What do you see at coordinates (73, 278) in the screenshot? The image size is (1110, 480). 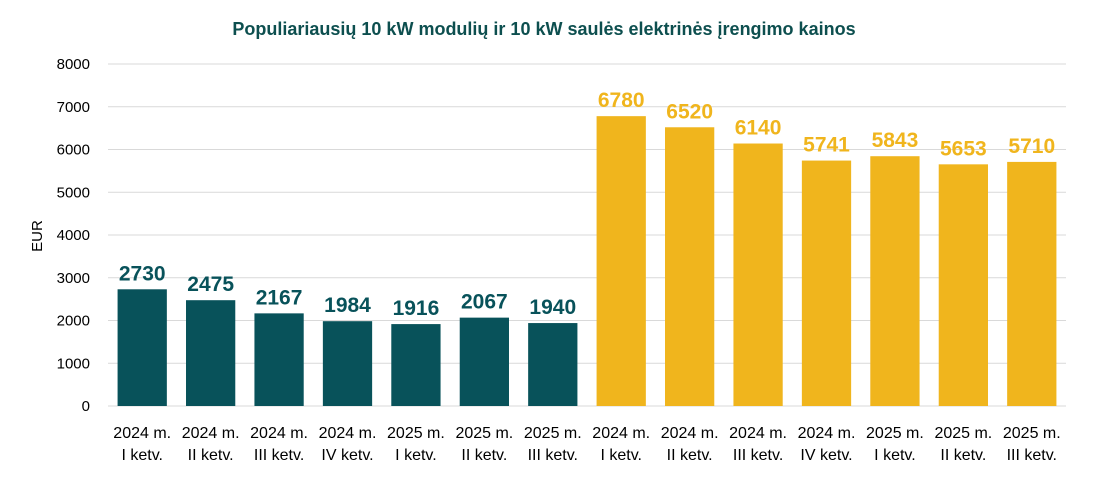 I see `y-tick-label: 3000` at bounding box center [73, 278].